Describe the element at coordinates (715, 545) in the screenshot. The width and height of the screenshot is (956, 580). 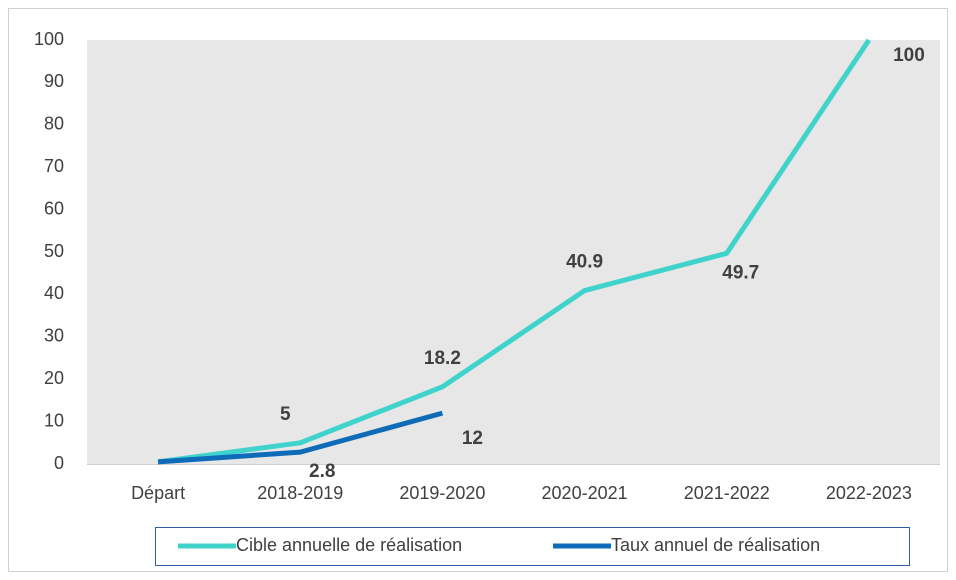
I see `legend-label: Taux annuel de réalisation` at that location.